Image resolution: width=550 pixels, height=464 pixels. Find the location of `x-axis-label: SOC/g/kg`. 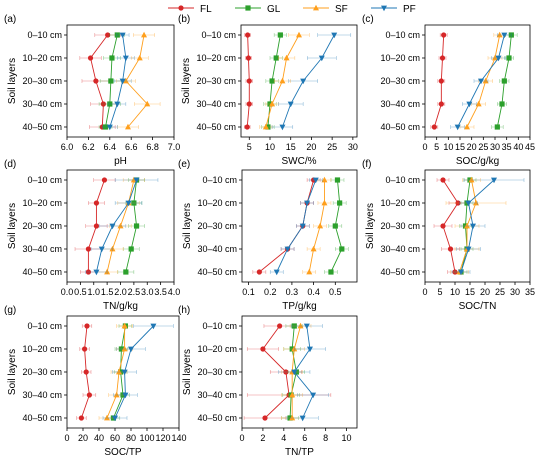

x-axis-label: SOC/g/kg is located at coordinates (477, 161).